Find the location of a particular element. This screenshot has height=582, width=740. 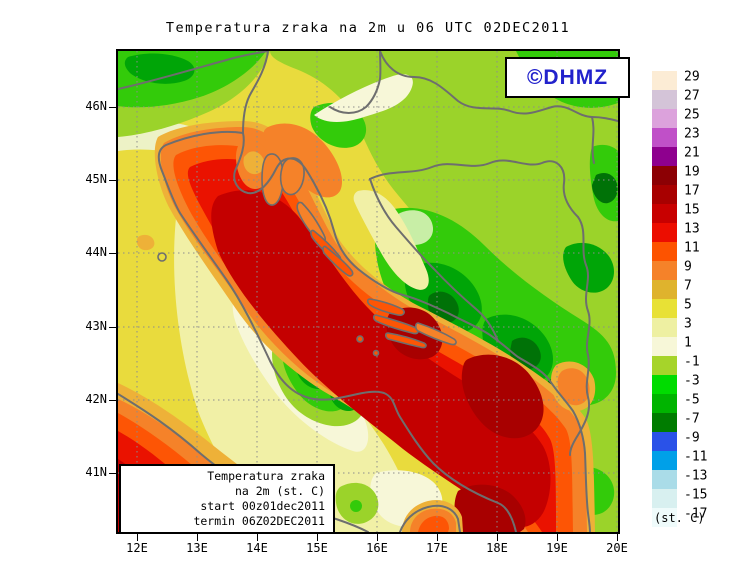

colorbar-label: 11 is located at coordinates (692, 248).